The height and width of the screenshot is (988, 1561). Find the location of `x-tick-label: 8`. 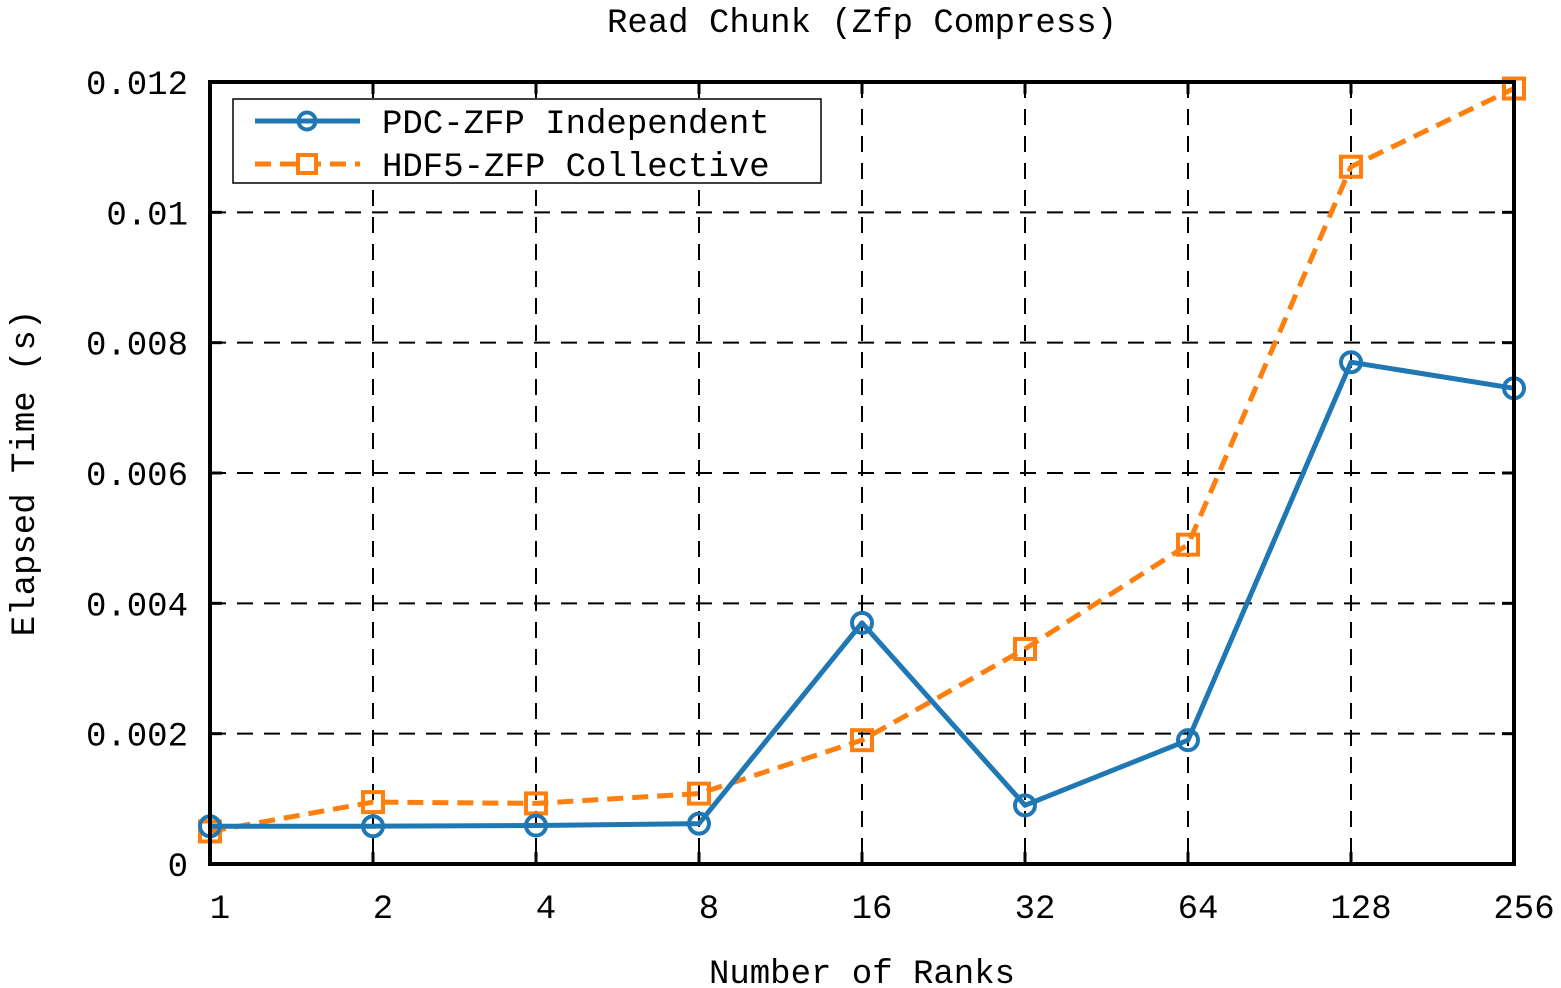

x-tick-label: 8 is located at coordinates (709, 910).